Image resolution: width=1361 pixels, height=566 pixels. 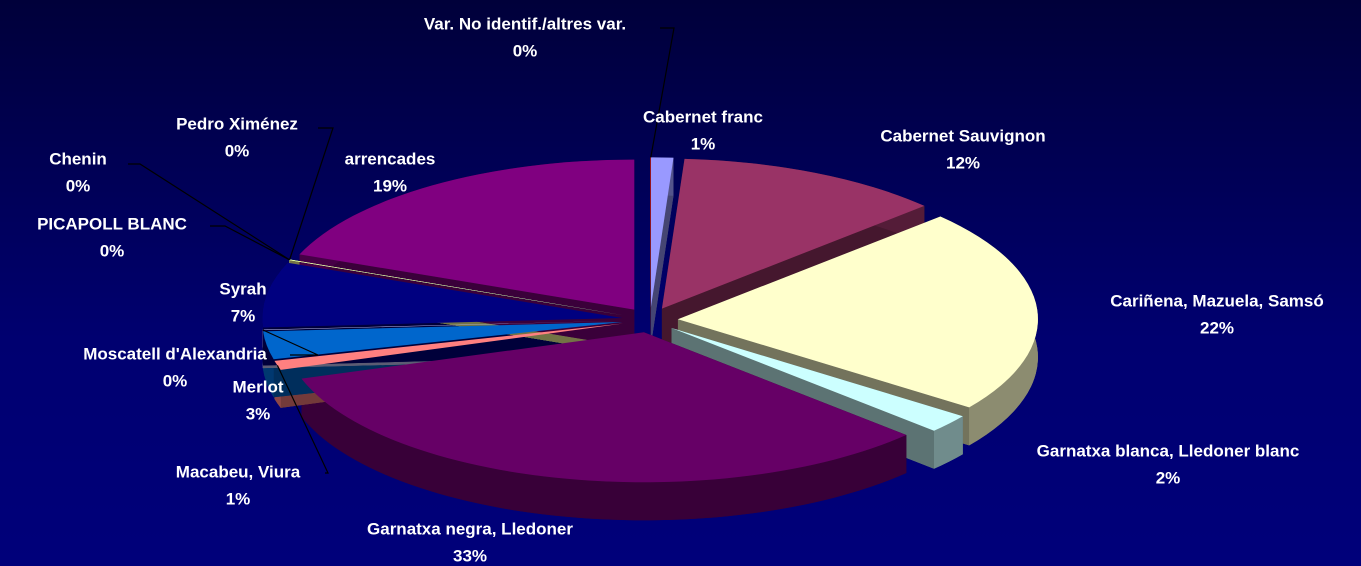 What do you see at coordinates (962, 135) in the screenshot?
I see `slice-label: Cabernet Sauvignon` at bounding box center [962, 135].